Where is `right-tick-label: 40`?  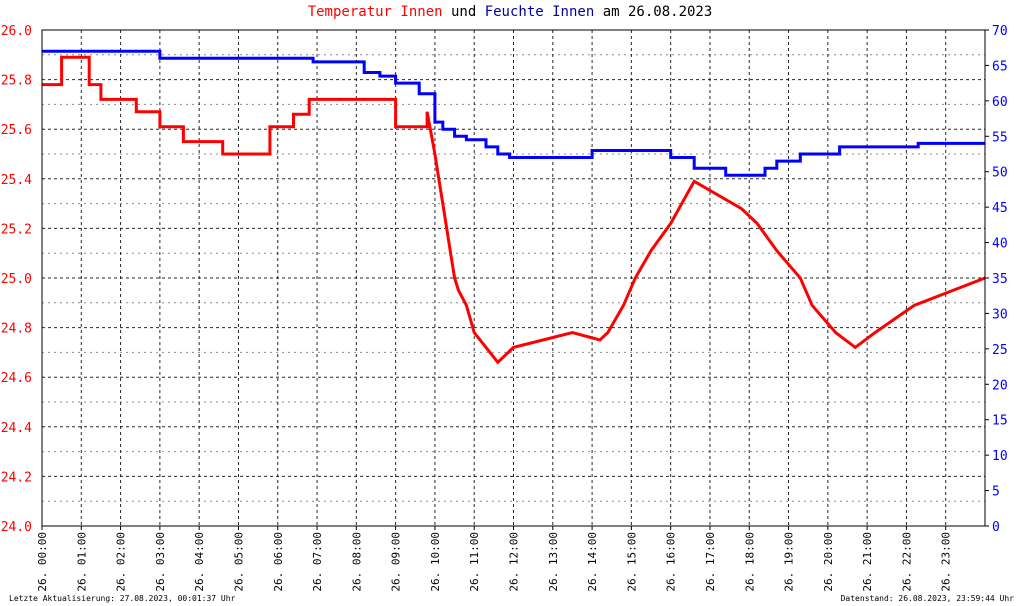 right-tick-label: 40 is located at coordinates (1000, 244).